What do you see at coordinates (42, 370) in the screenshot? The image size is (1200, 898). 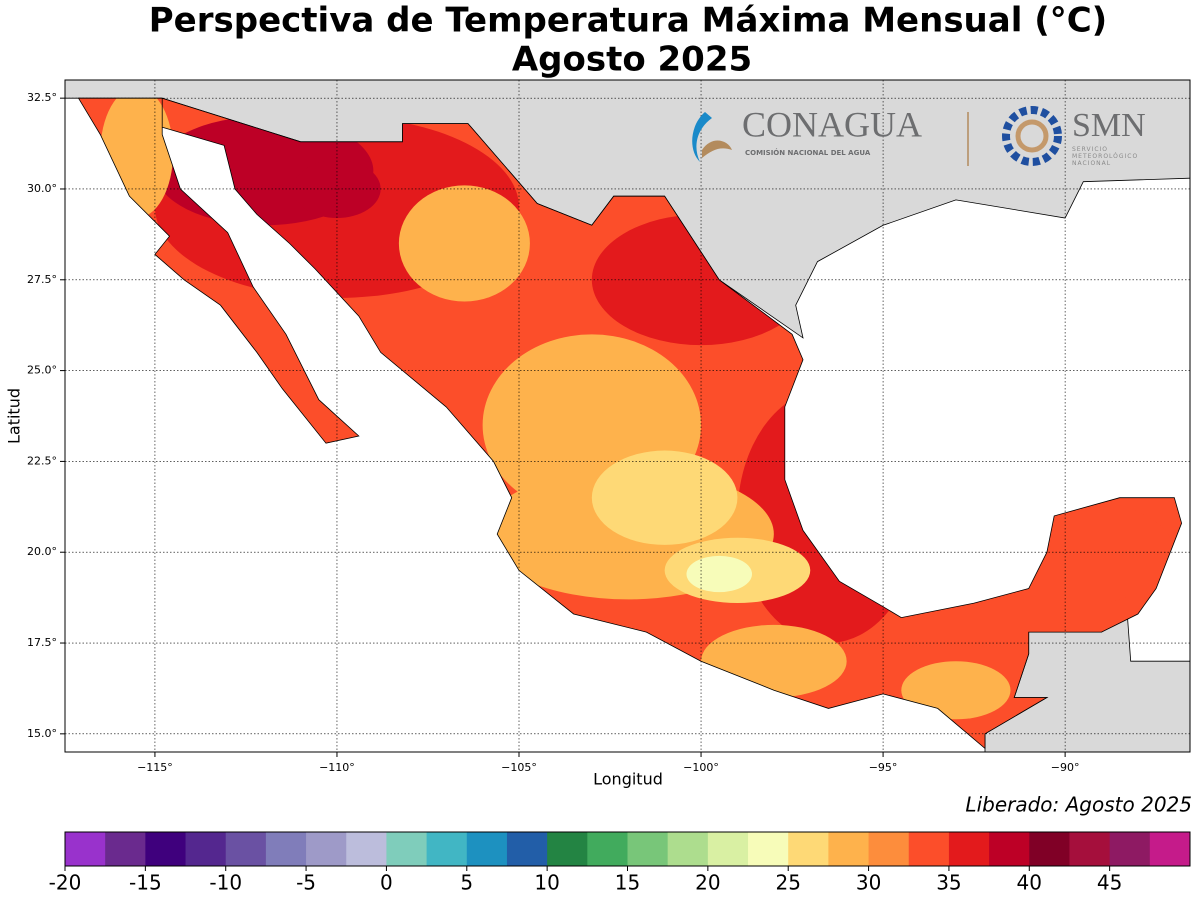 I see `y-tick-label: 25.0°` at bounding box center [42, 370].